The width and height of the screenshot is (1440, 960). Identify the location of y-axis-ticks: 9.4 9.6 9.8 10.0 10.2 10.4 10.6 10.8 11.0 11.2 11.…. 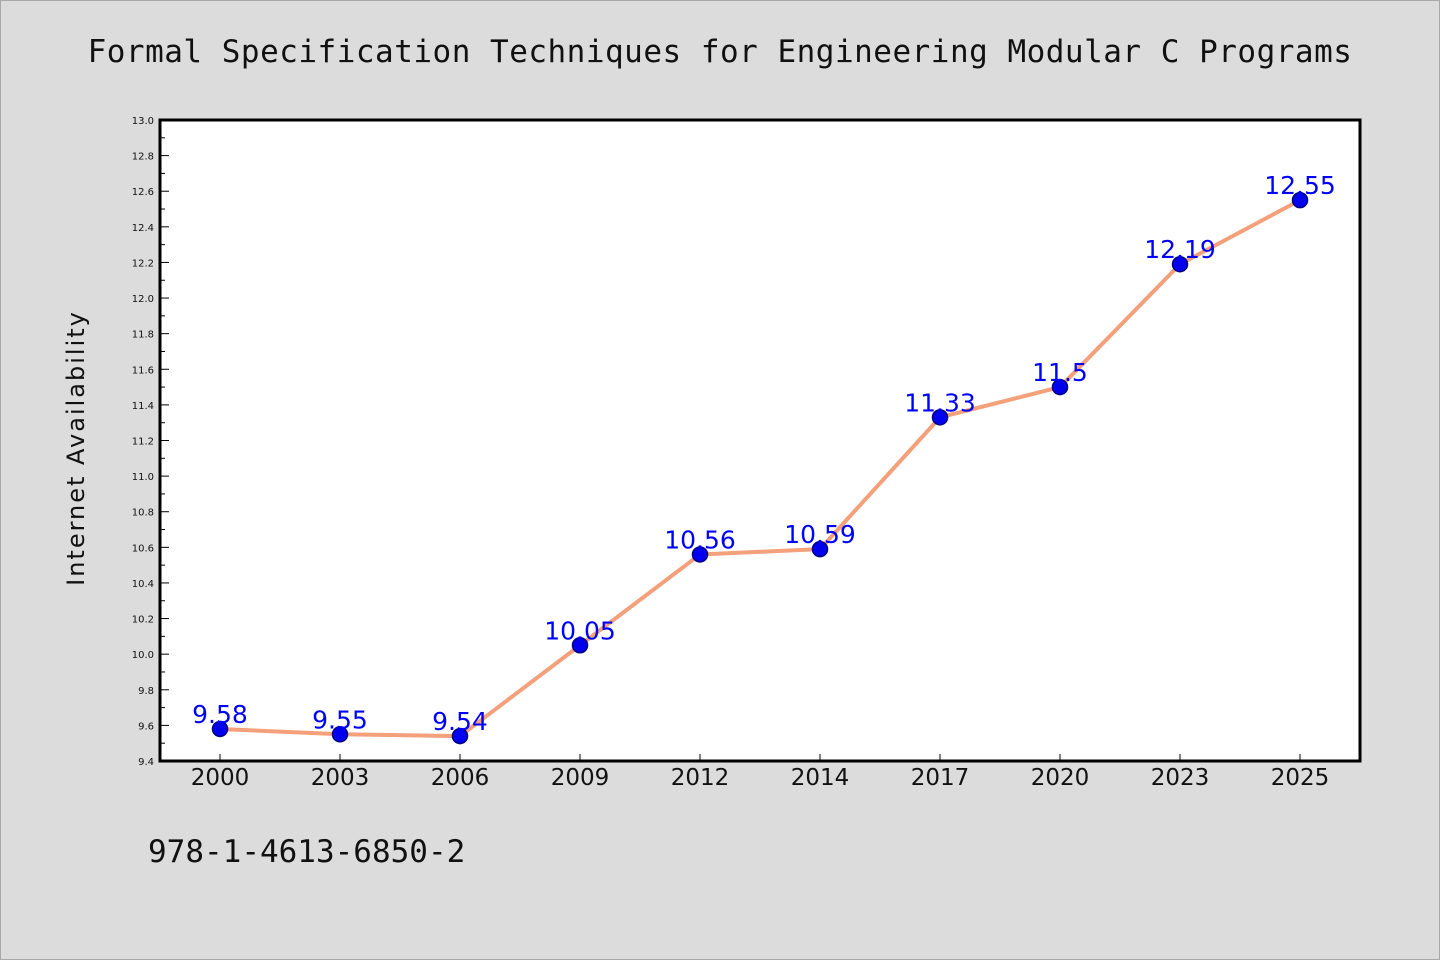
(150, 442).